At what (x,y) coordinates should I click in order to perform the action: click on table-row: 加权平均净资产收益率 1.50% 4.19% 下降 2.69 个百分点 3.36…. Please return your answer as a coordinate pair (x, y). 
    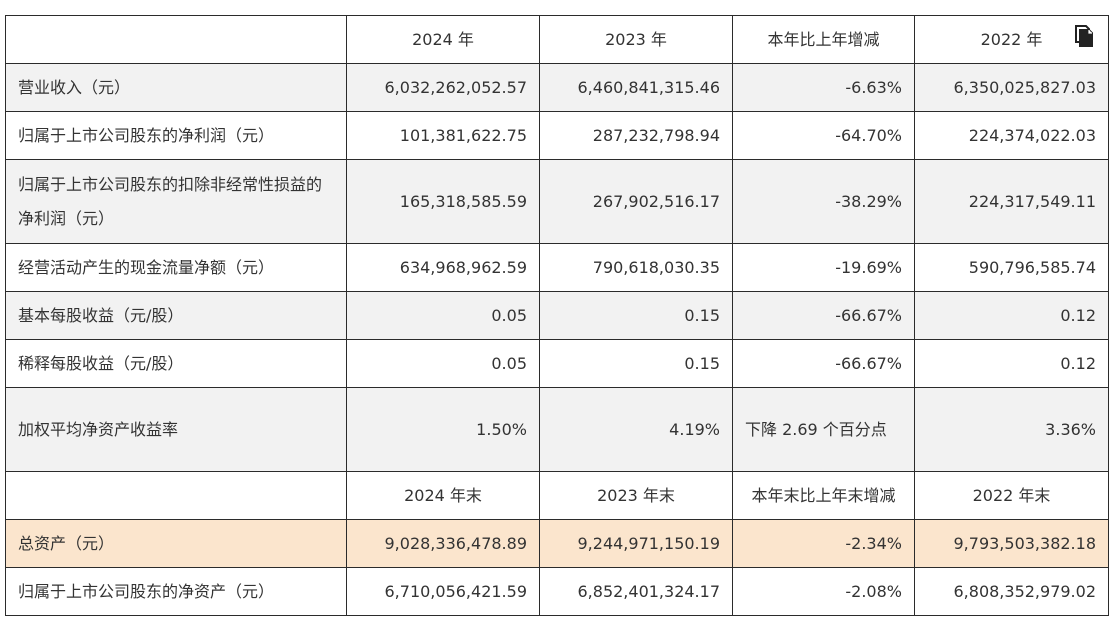
    Looking at the image, I should click on (557, 429).